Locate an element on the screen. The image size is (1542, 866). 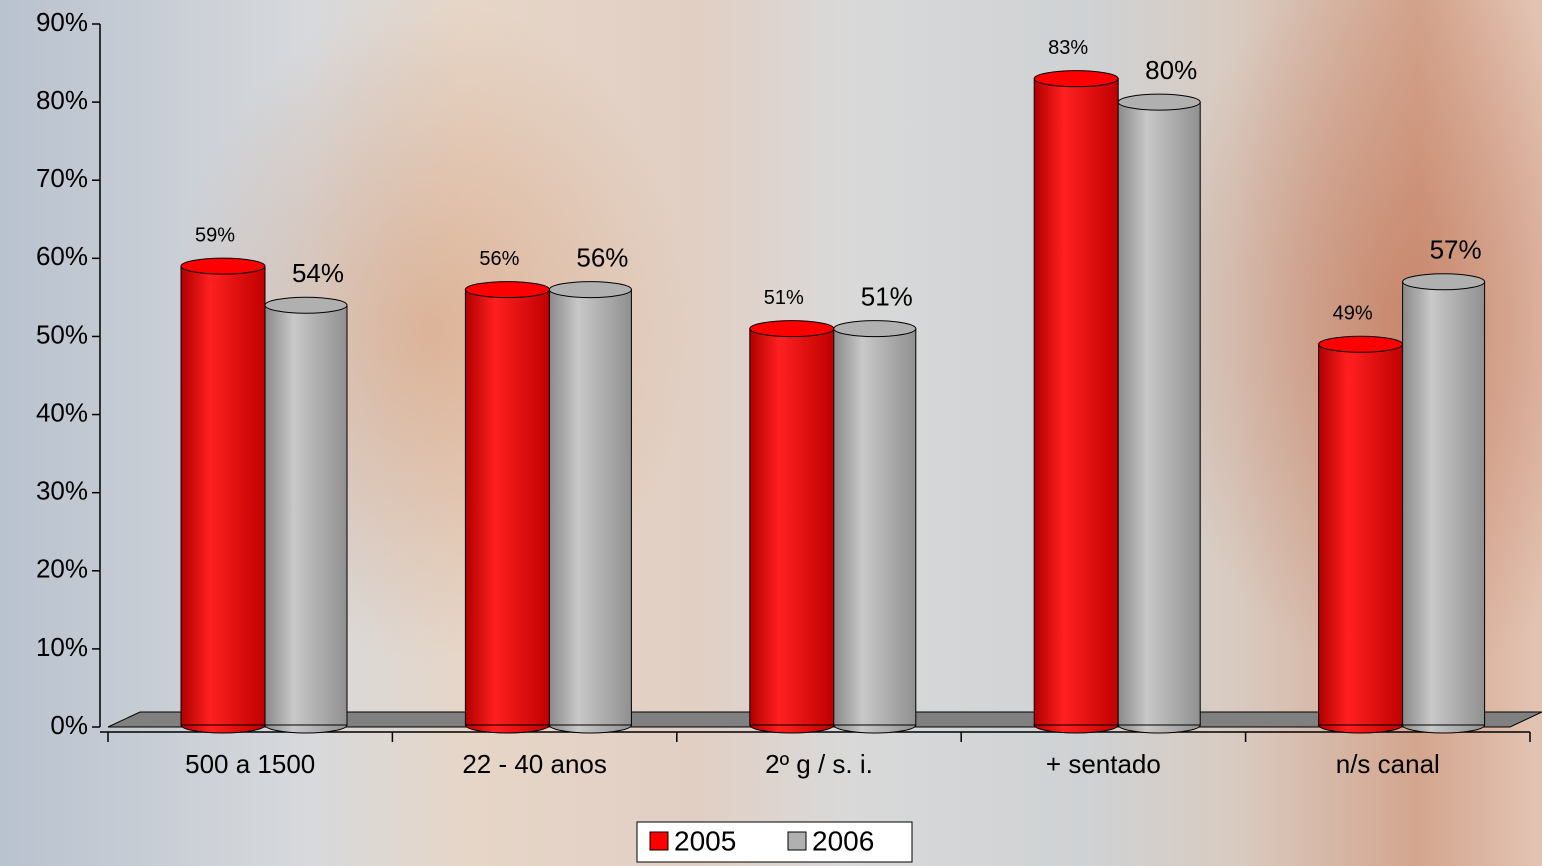
x-tick-label: + sentado is located at coordinates (1103, 764).